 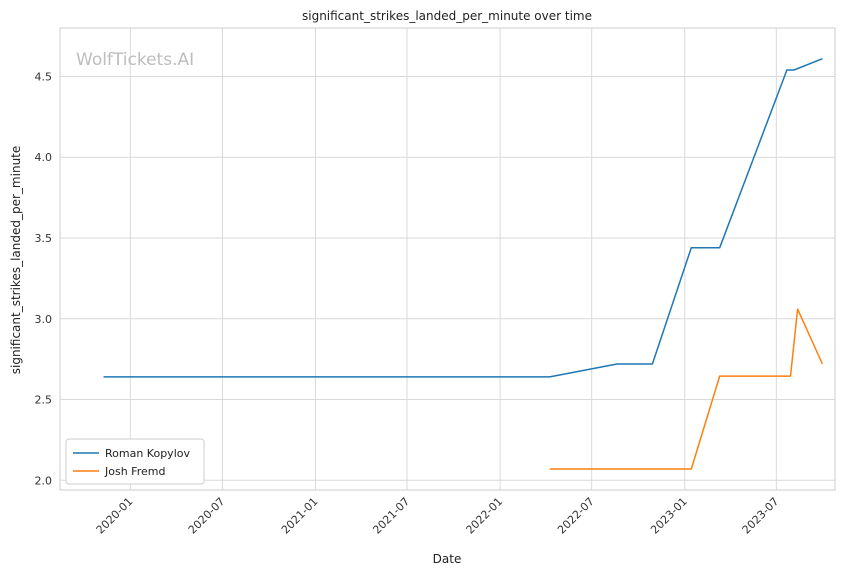 What do you see at coordinates (147, 453) in the screenshot?
I see `legend-label-roman-kopylov: Roman Kopylov` at bounding box center [147, 453].